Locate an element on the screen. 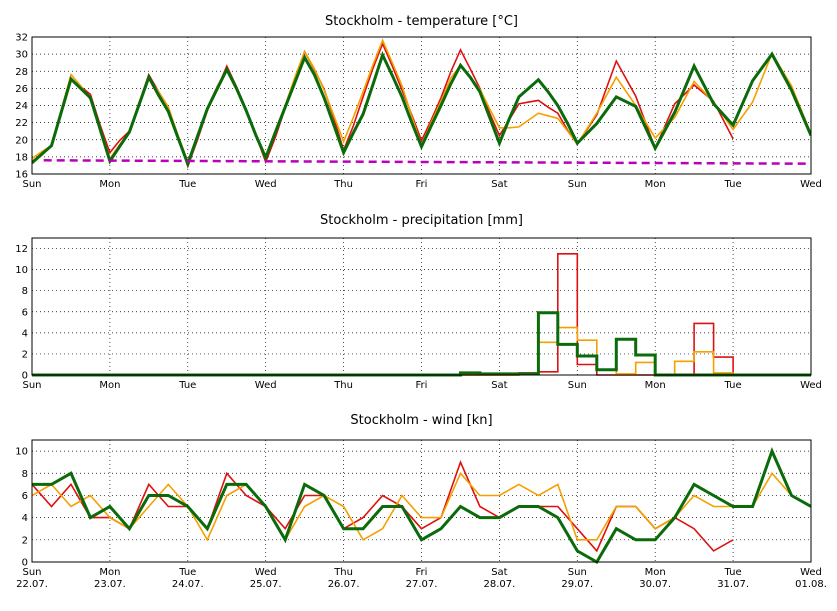 This screenshot has width=837, height=611. wind-x-date-label: 01.08. is located at coordinates (811, 584).